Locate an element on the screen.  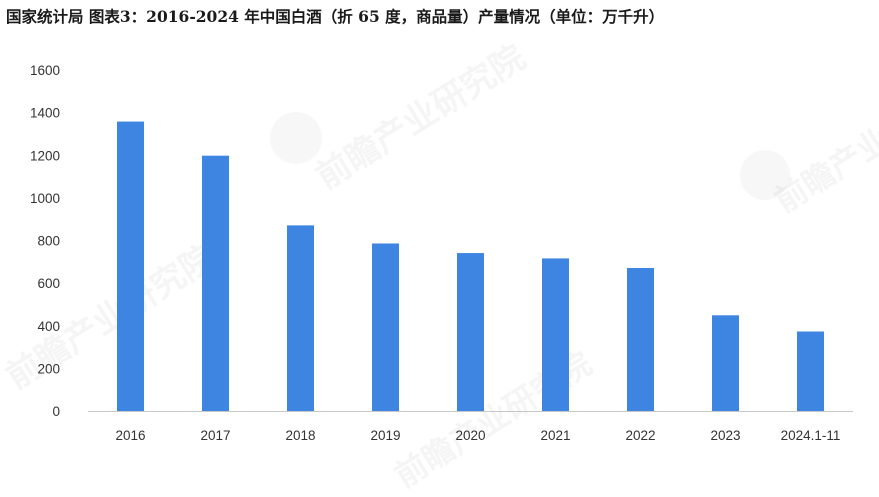
y-tick-label: 400 is located at coordinates (48, 326).